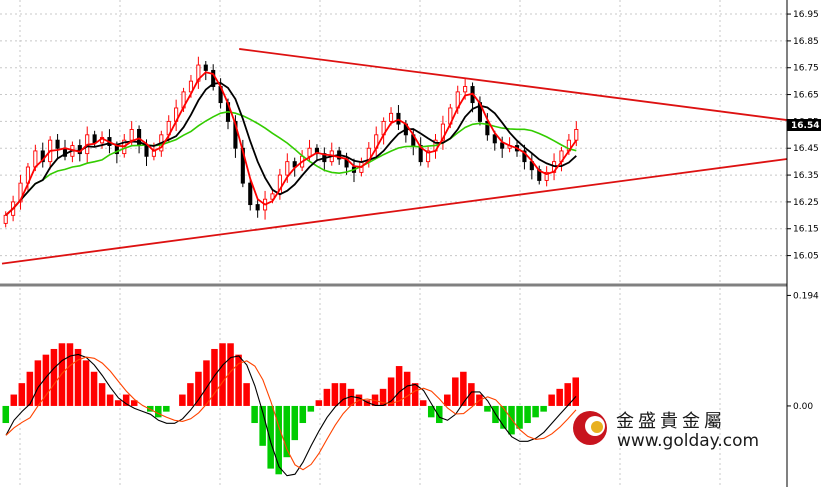 The width and height of the screenshot is (821, 487). Describe the element at coordinates (806, 257) in the screenshot. I see `y-tick-label-9: 16.05` at that location.